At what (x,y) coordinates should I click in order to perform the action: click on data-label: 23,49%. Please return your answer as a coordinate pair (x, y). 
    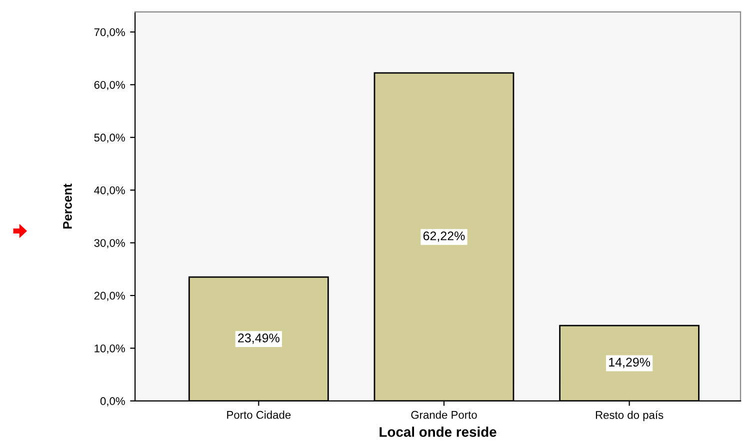
    Looking at the image, I should click on (259, 339).